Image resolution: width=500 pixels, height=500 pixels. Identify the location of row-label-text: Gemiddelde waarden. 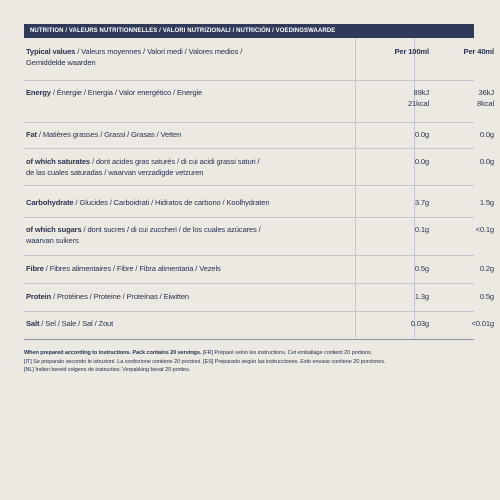
(61, 62).